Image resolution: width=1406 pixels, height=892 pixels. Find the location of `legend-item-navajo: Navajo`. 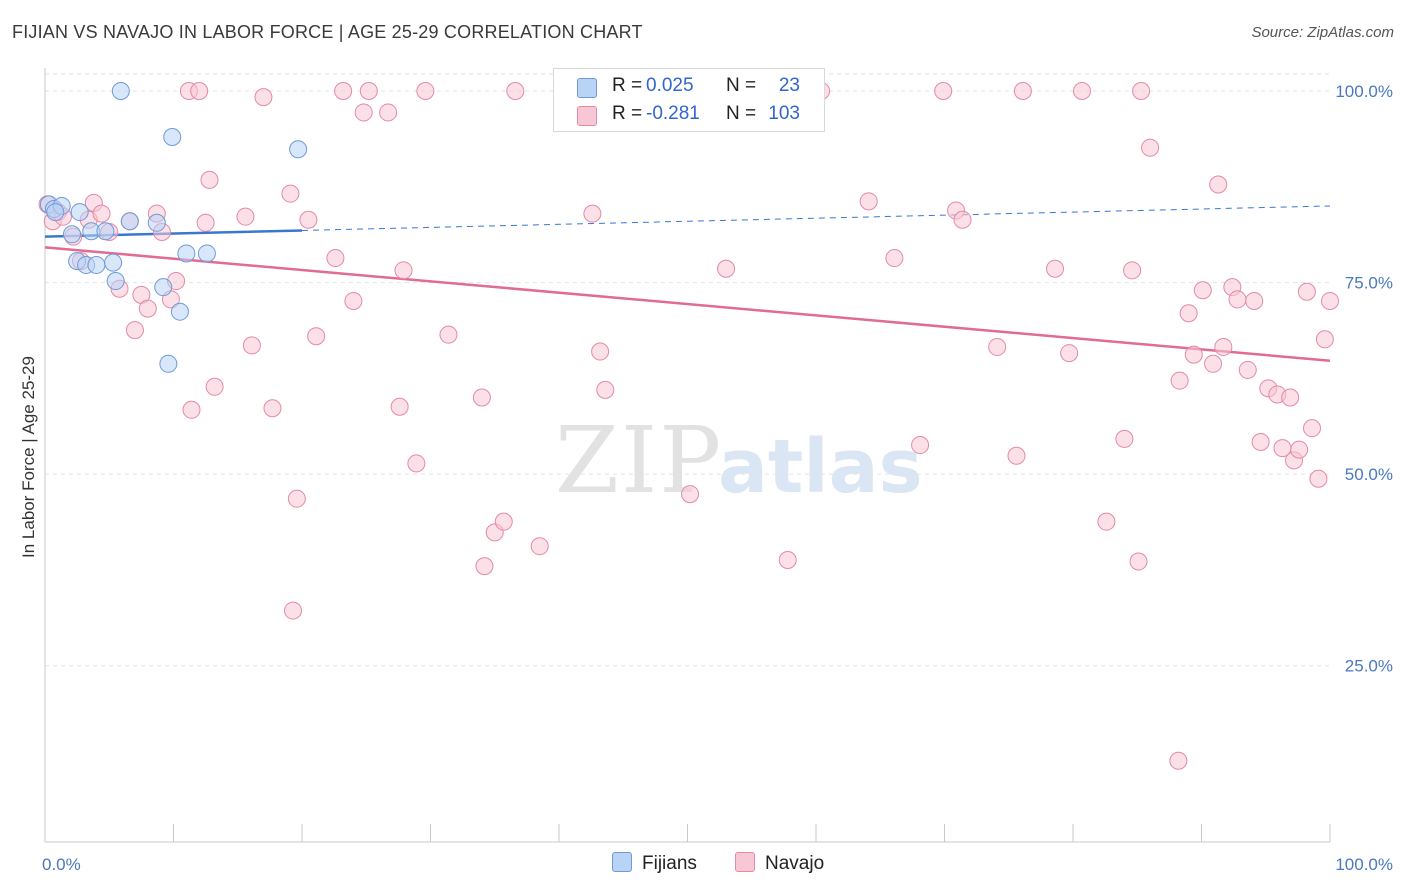

legend-item-navajo: Navajo is located at coordinates (779, 863).